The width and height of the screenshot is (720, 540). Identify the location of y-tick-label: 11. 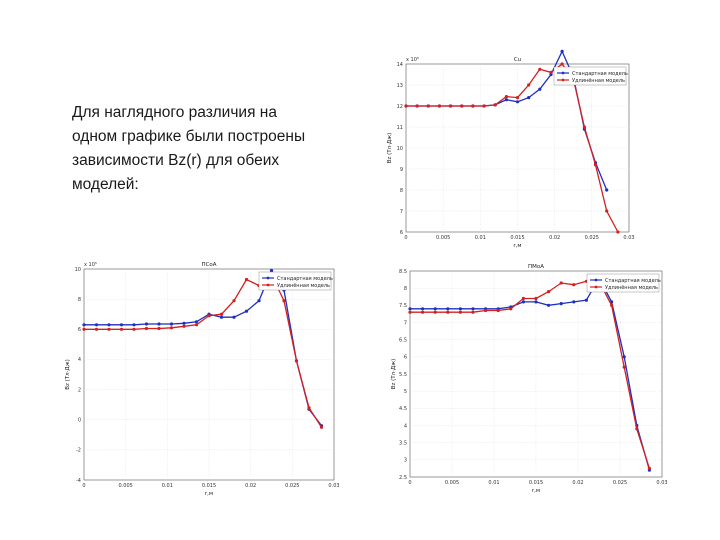
(400, 128).